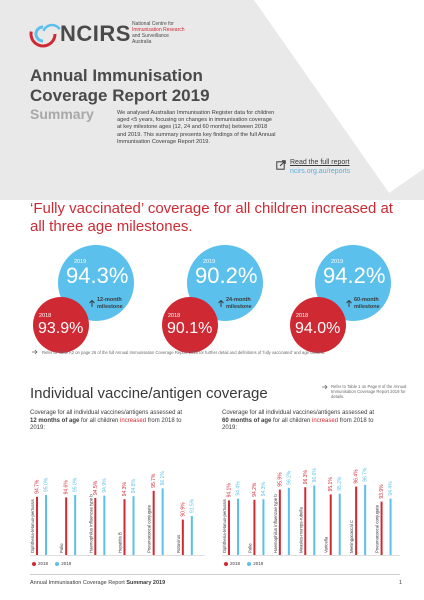 This screenshot has width=424, height=600. What do you see at coordinates (46, 34) in the screenshot?
I see `ncirs-logo-icon` at bounding box center [46, 34].